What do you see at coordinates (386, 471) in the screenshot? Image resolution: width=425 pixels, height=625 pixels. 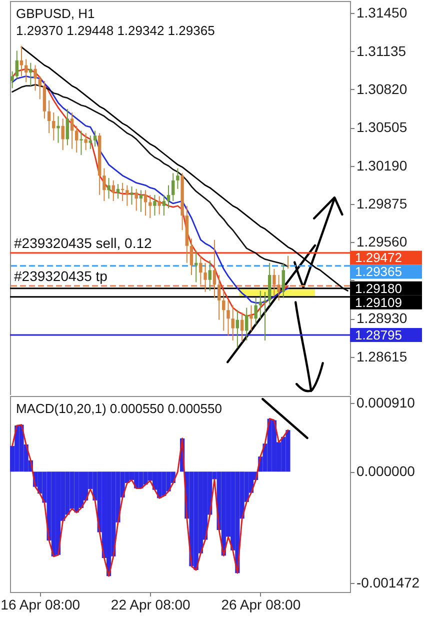 I see `y-tick-label: 0.000000` at bounding box center [386, 471].